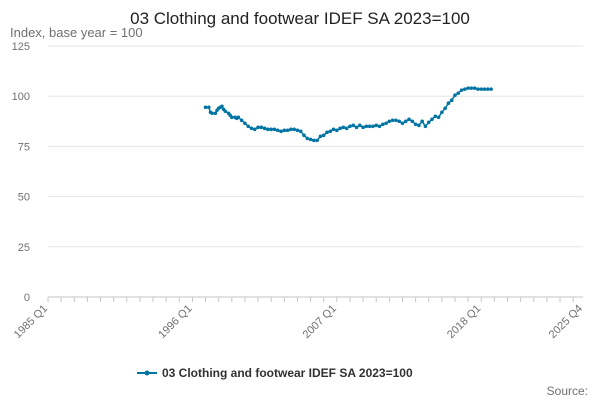 This screenshot has width=600, height=400. What do you see at coordinates (21, 97) in the screenshot?
I see `y-tick-label: 100` at bounding box center [21, 97].